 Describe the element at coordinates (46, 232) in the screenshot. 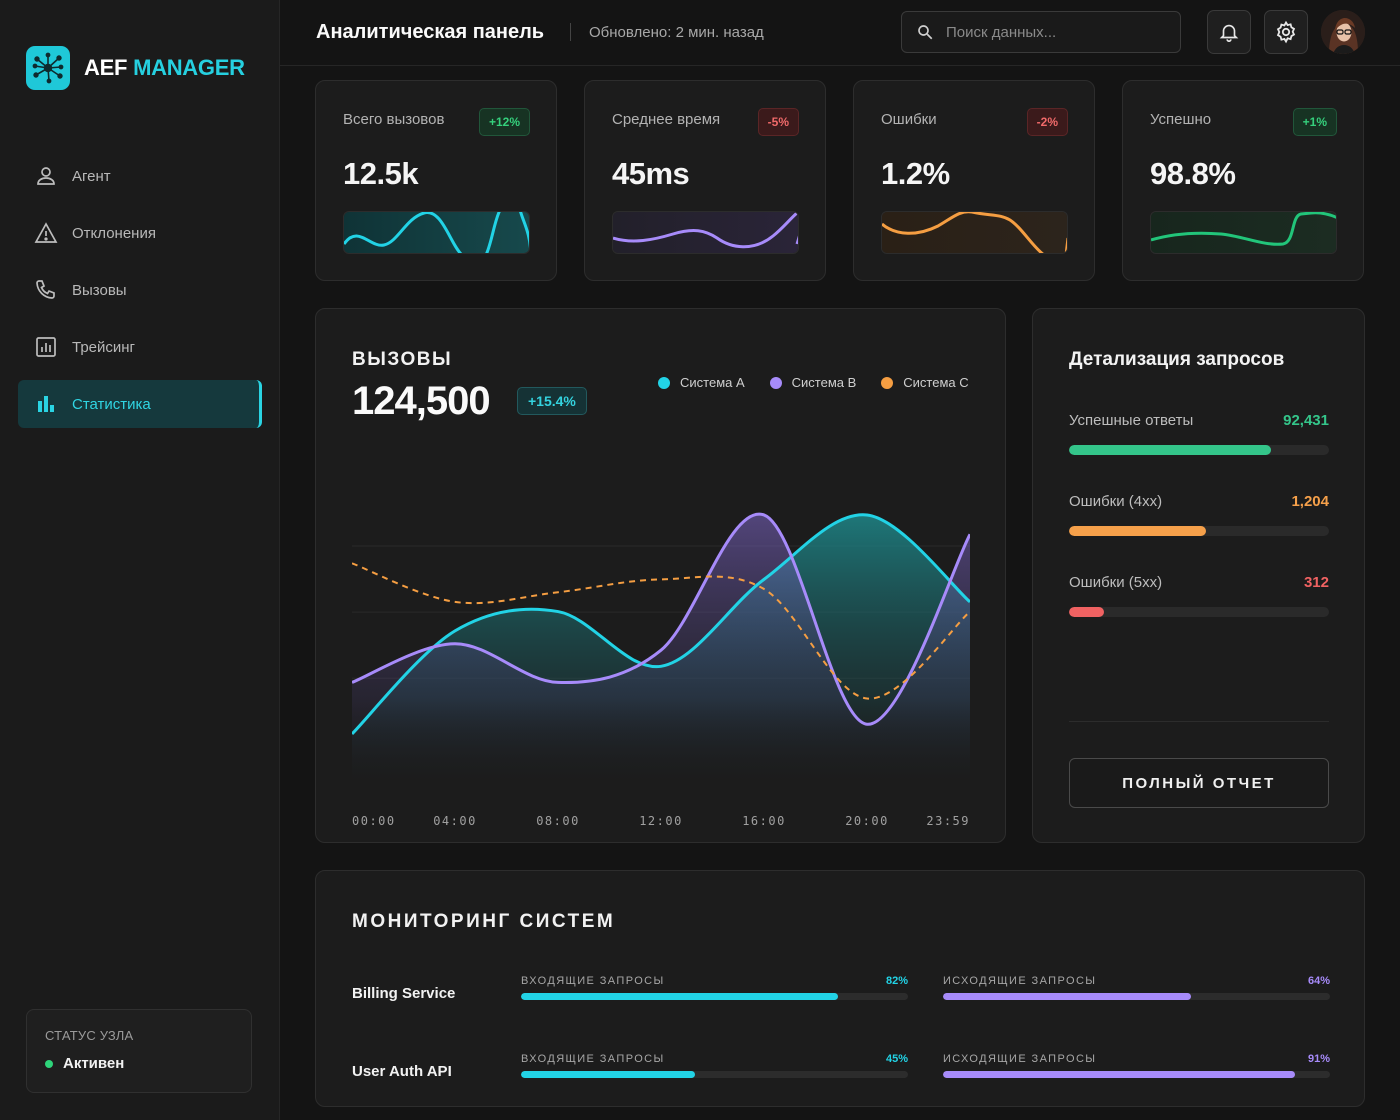

I see `warning-icon` at that location.